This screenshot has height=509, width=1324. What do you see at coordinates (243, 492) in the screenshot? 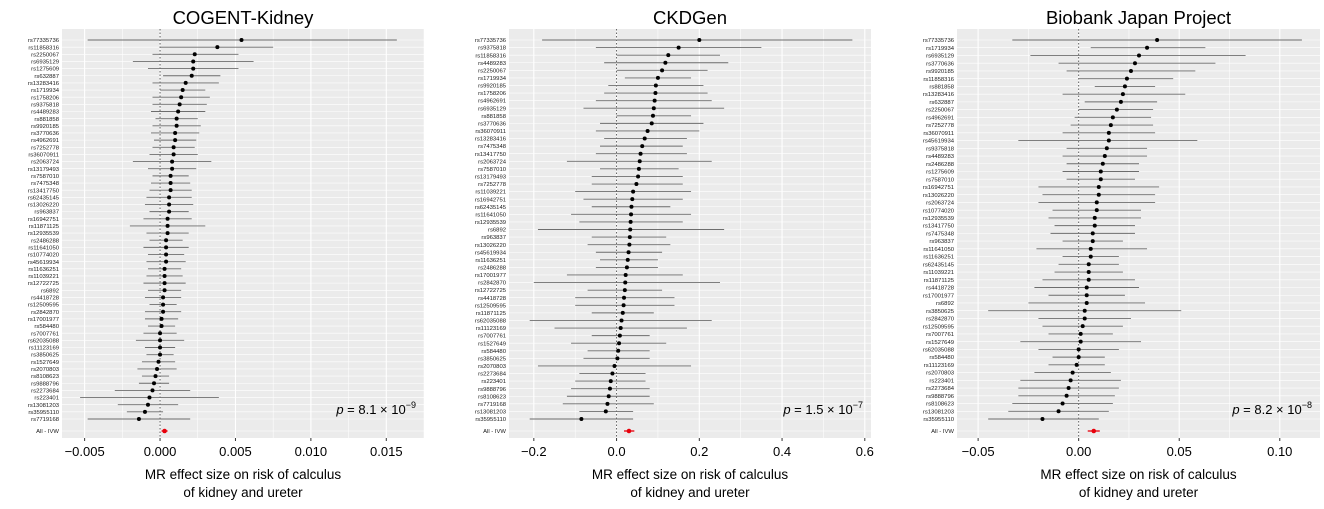
I see `x-axis-label: of kidney and ureter` at bounding box center [243, 492].